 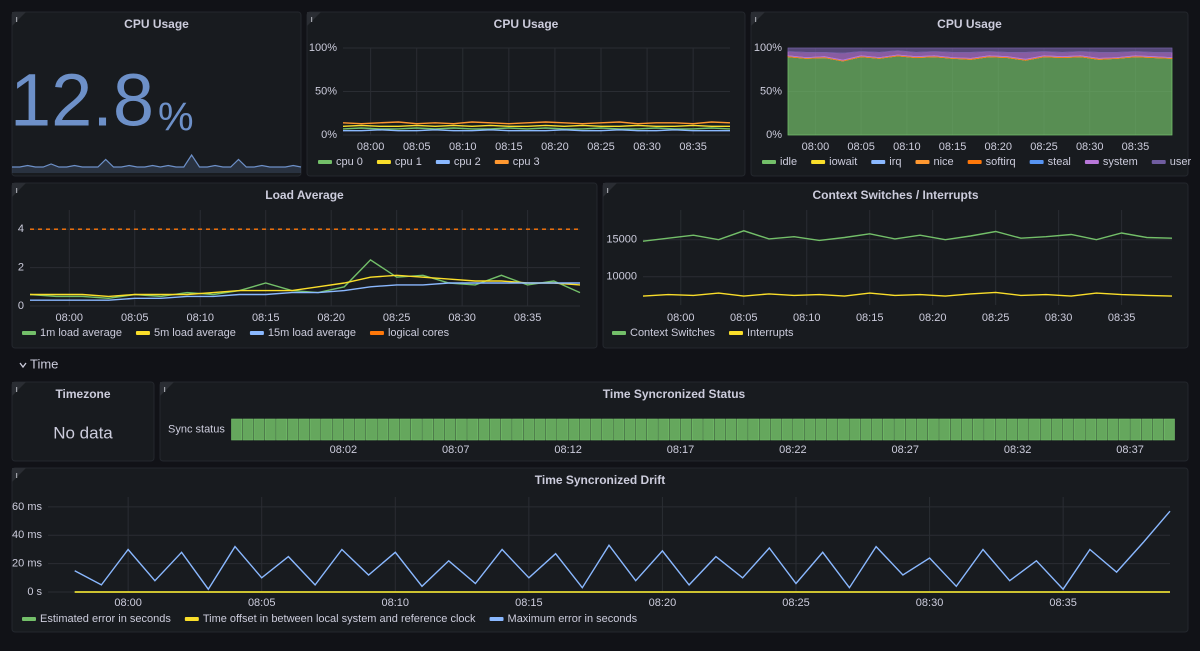 What do you see at coordinates (323, 48) in the screenshot?
I see `y-tick-label: 100%` at bounding box center [323, 48].